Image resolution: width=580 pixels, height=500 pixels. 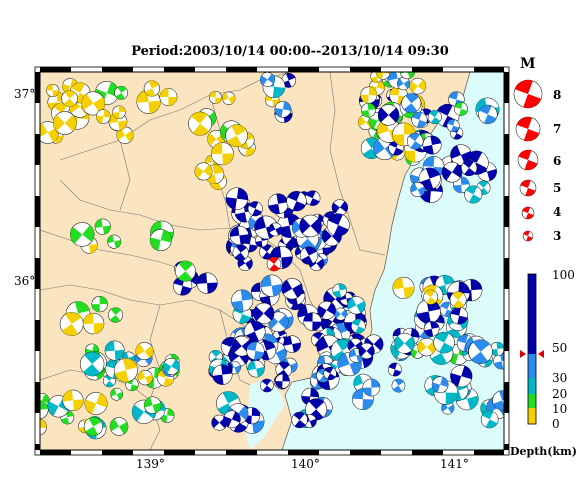 What do you see at coordinates (305, 464) in the screenshot?
I see `lon-label-140: 140°` at bounding box center [305, 464].